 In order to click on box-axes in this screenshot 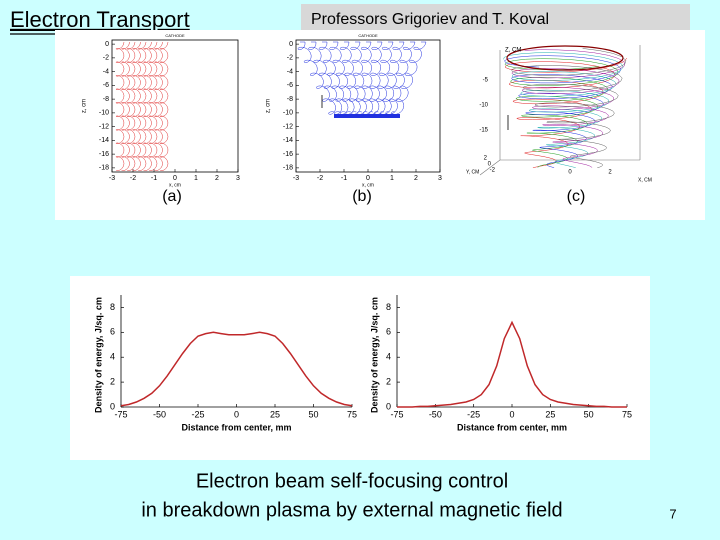, I will do `click(560, 110)`.